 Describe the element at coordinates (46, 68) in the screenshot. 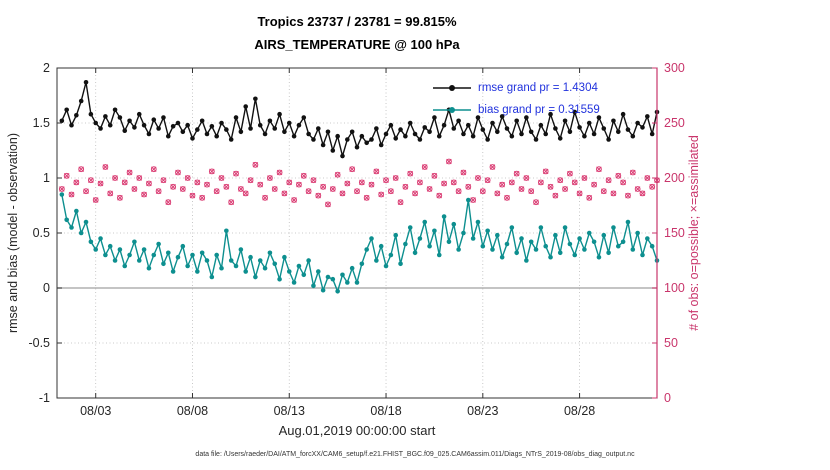

I see `y-left-tick-label: 2` at that location.